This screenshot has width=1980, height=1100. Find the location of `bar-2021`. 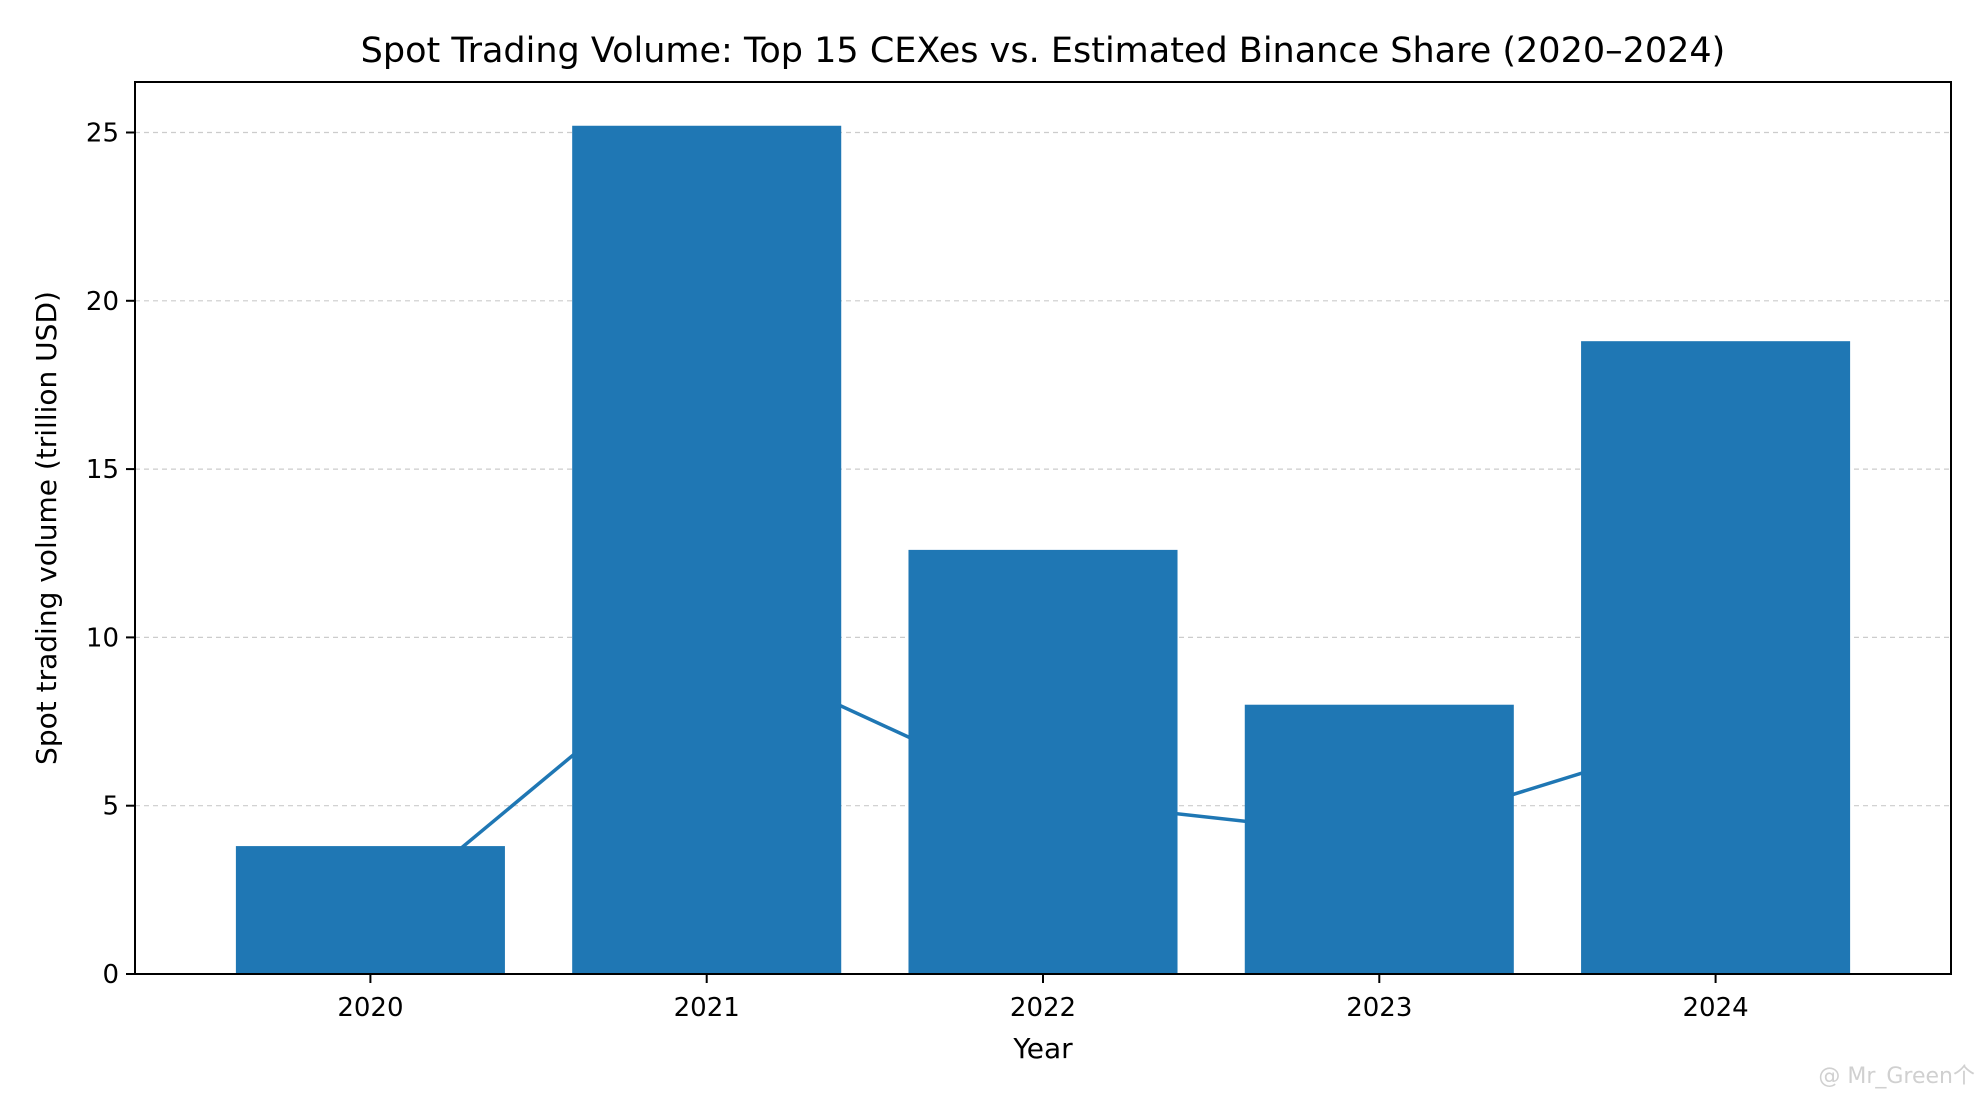

bar-2021 is located at coordinates (707, 550).